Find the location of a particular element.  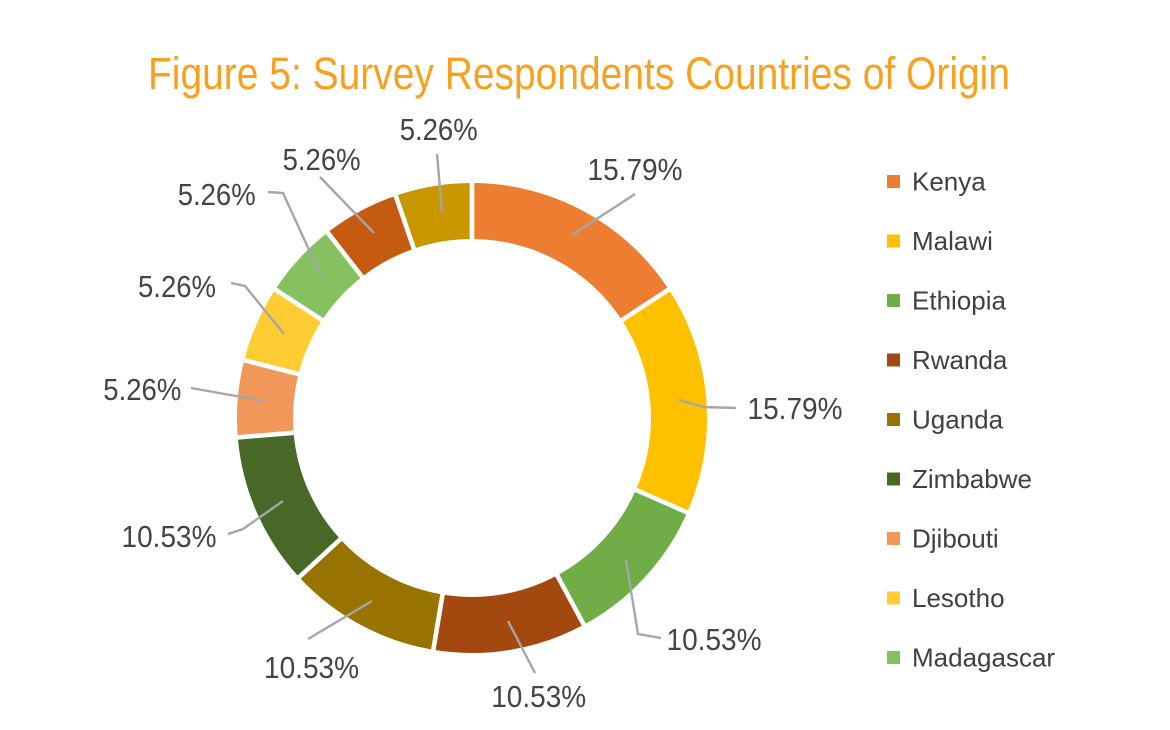

svg-text: Madagascar is located at coordinates (983, 658).